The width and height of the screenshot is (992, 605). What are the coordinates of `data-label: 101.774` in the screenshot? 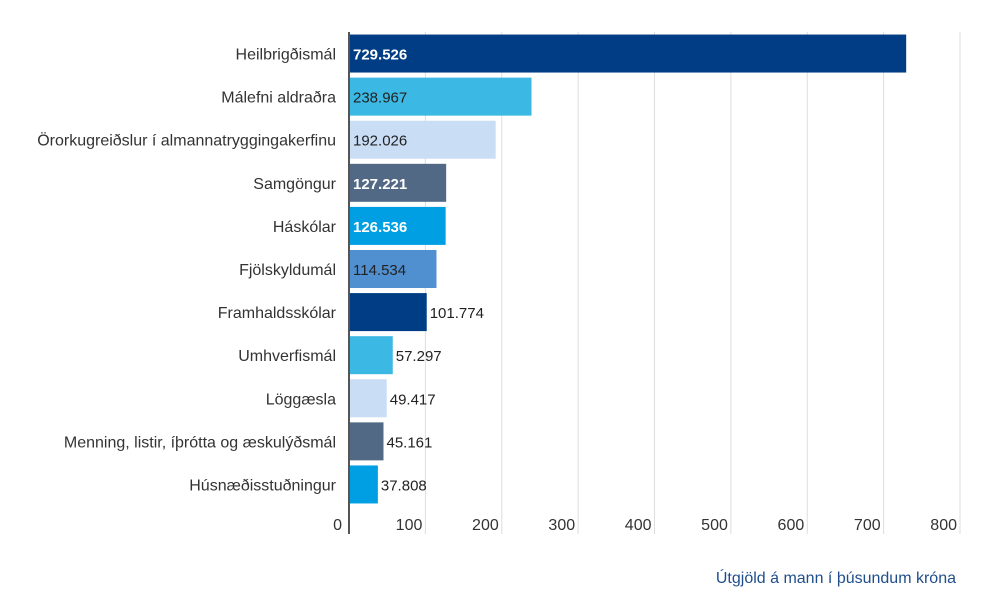 It's located at (457, 313).